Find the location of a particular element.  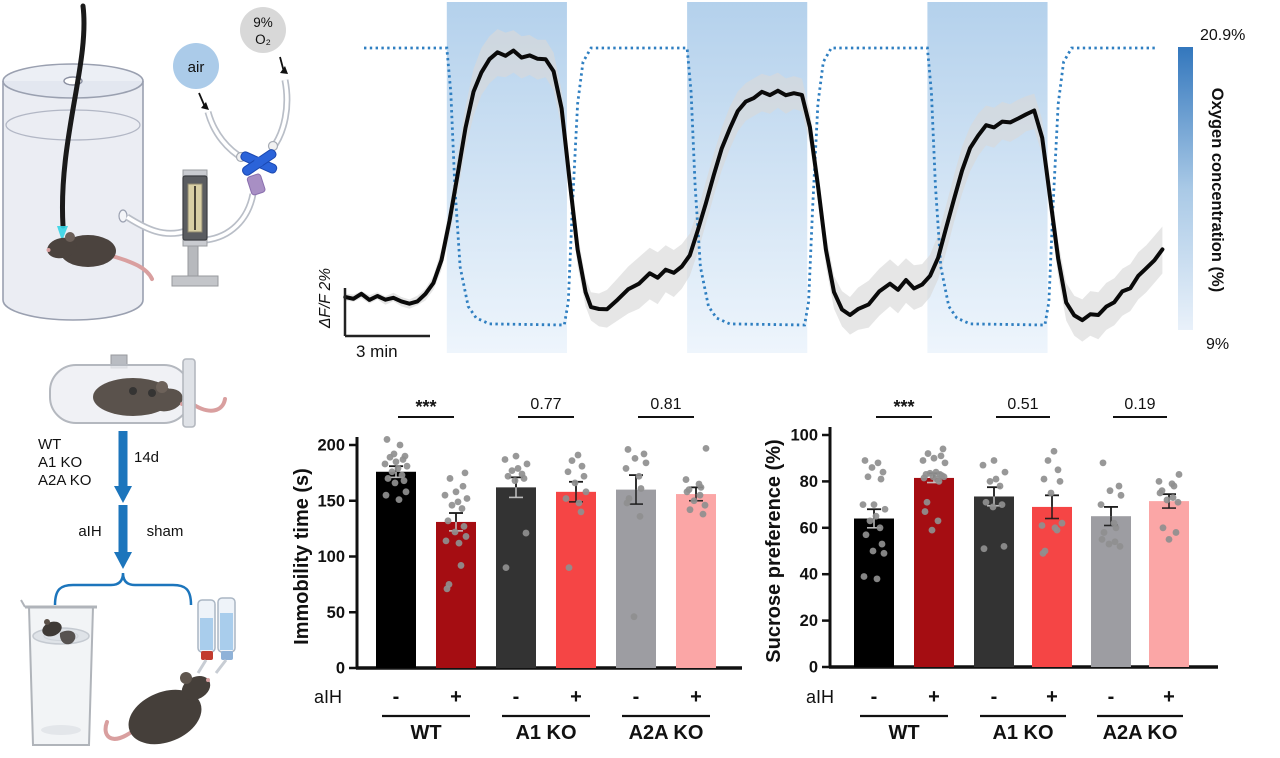

mouse-nose is located at coordinates (48, 250).